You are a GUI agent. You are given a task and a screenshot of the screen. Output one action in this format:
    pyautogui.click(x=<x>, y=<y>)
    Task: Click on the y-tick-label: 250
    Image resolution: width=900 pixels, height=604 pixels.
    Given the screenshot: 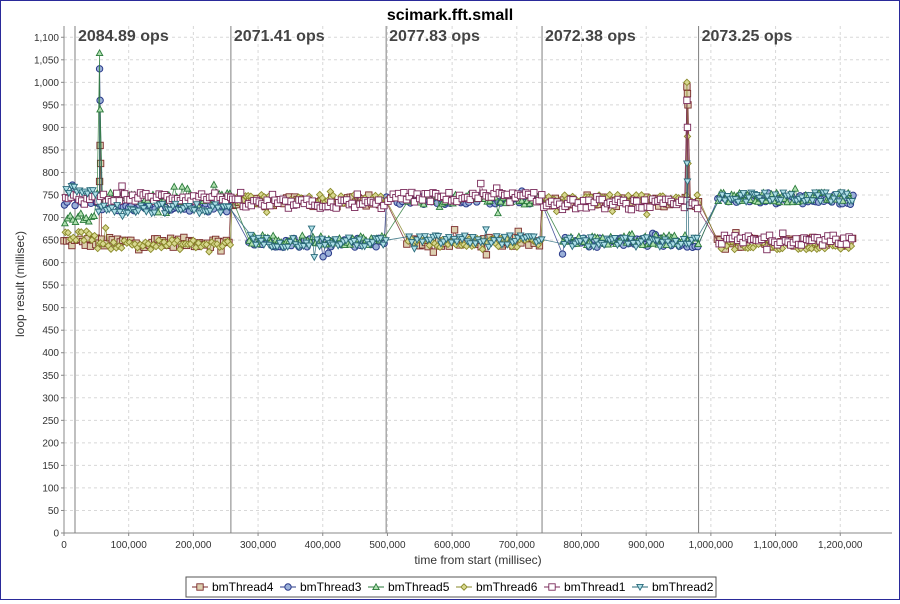 What is the action you would take?
    pyautogui.click(x=50, y=421)
    